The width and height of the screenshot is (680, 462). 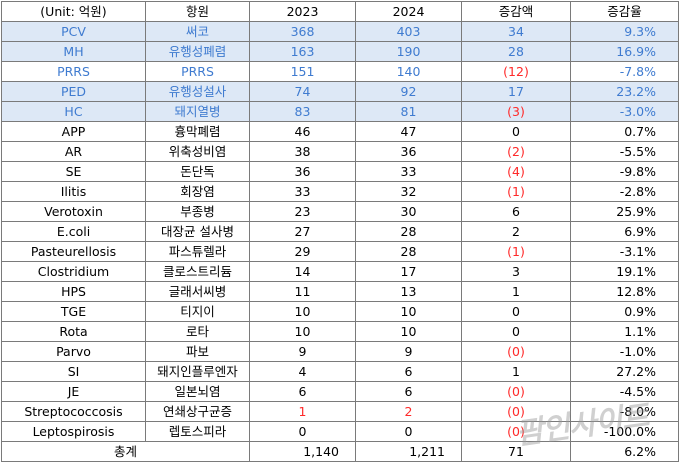 I want to click on row-2023: 9, so click(x=302, y=351).